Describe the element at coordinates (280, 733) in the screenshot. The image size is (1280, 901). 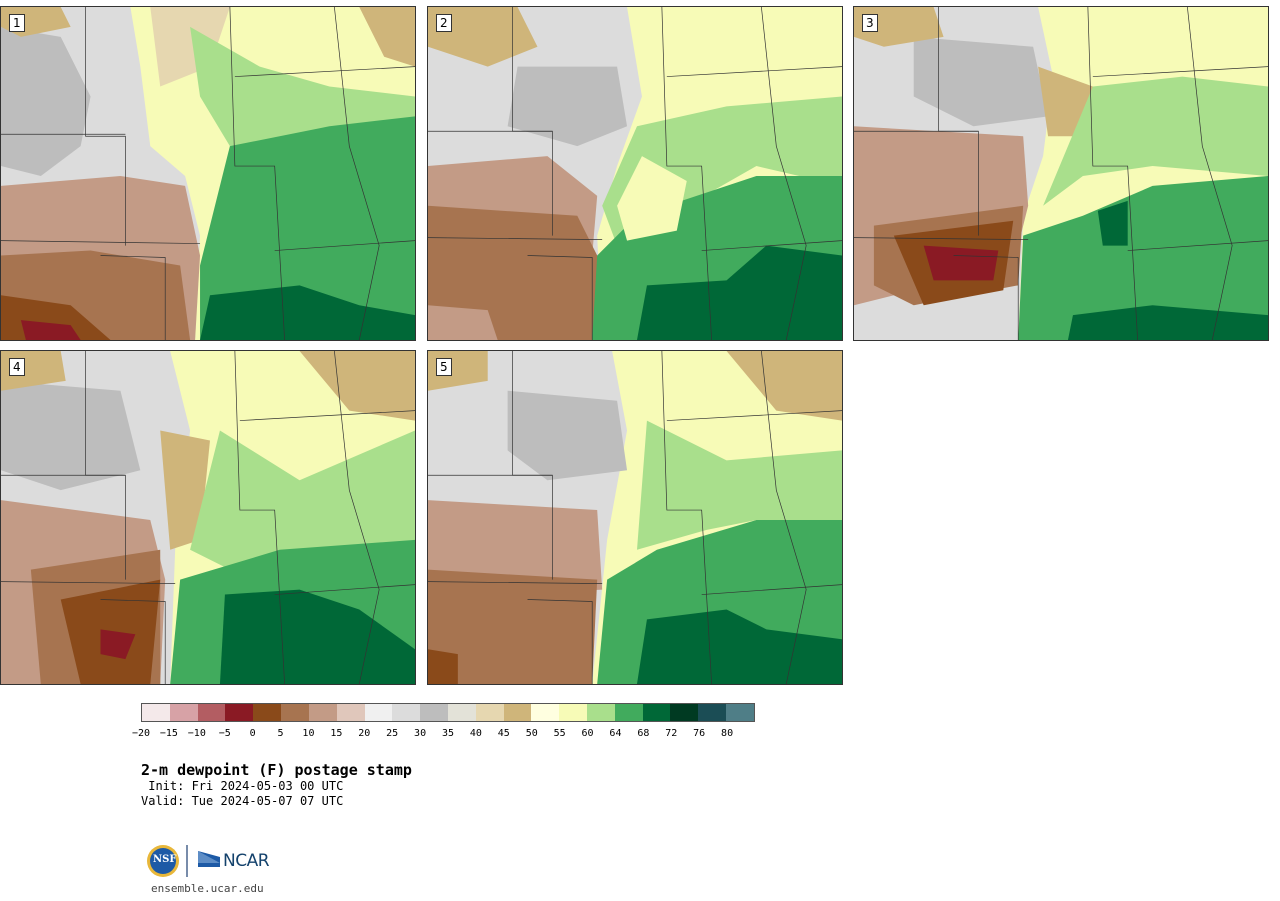
I see `colorbar-tick-label: 5` at that location.